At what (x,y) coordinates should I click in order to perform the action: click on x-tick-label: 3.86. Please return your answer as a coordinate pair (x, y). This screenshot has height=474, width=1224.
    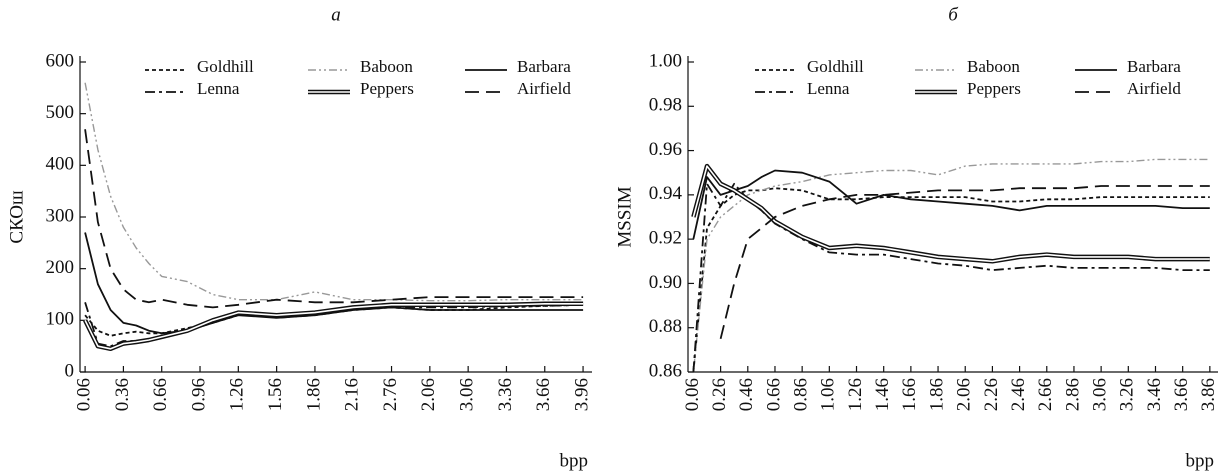
    Looking at the image, I should click on (1208, 394).